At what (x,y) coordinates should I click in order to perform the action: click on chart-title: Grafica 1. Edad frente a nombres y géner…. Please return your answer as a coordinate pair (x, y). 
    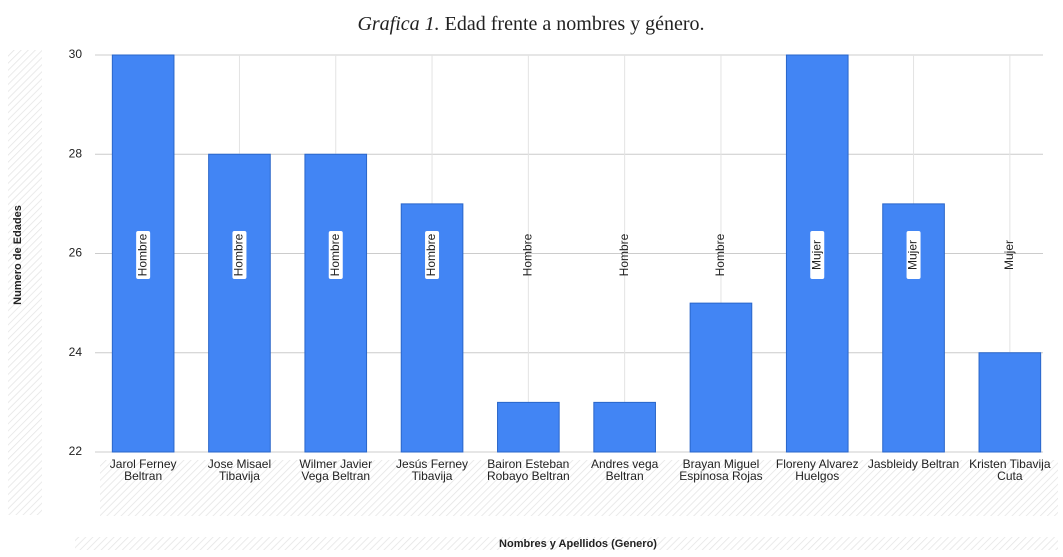
    Looking at the image, I should click on (530, 24).